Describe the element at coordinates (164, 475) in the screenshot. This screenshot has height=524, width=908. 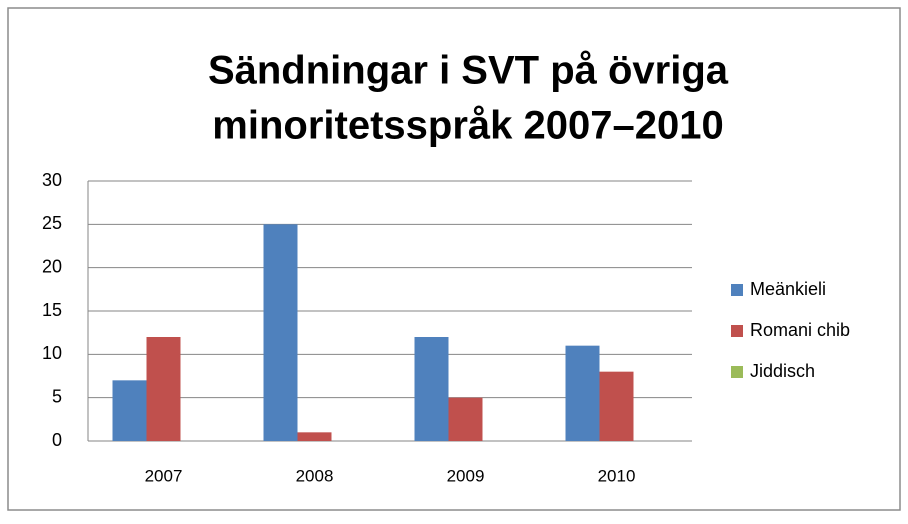
I see `x-tick-label: 2007` at that location.